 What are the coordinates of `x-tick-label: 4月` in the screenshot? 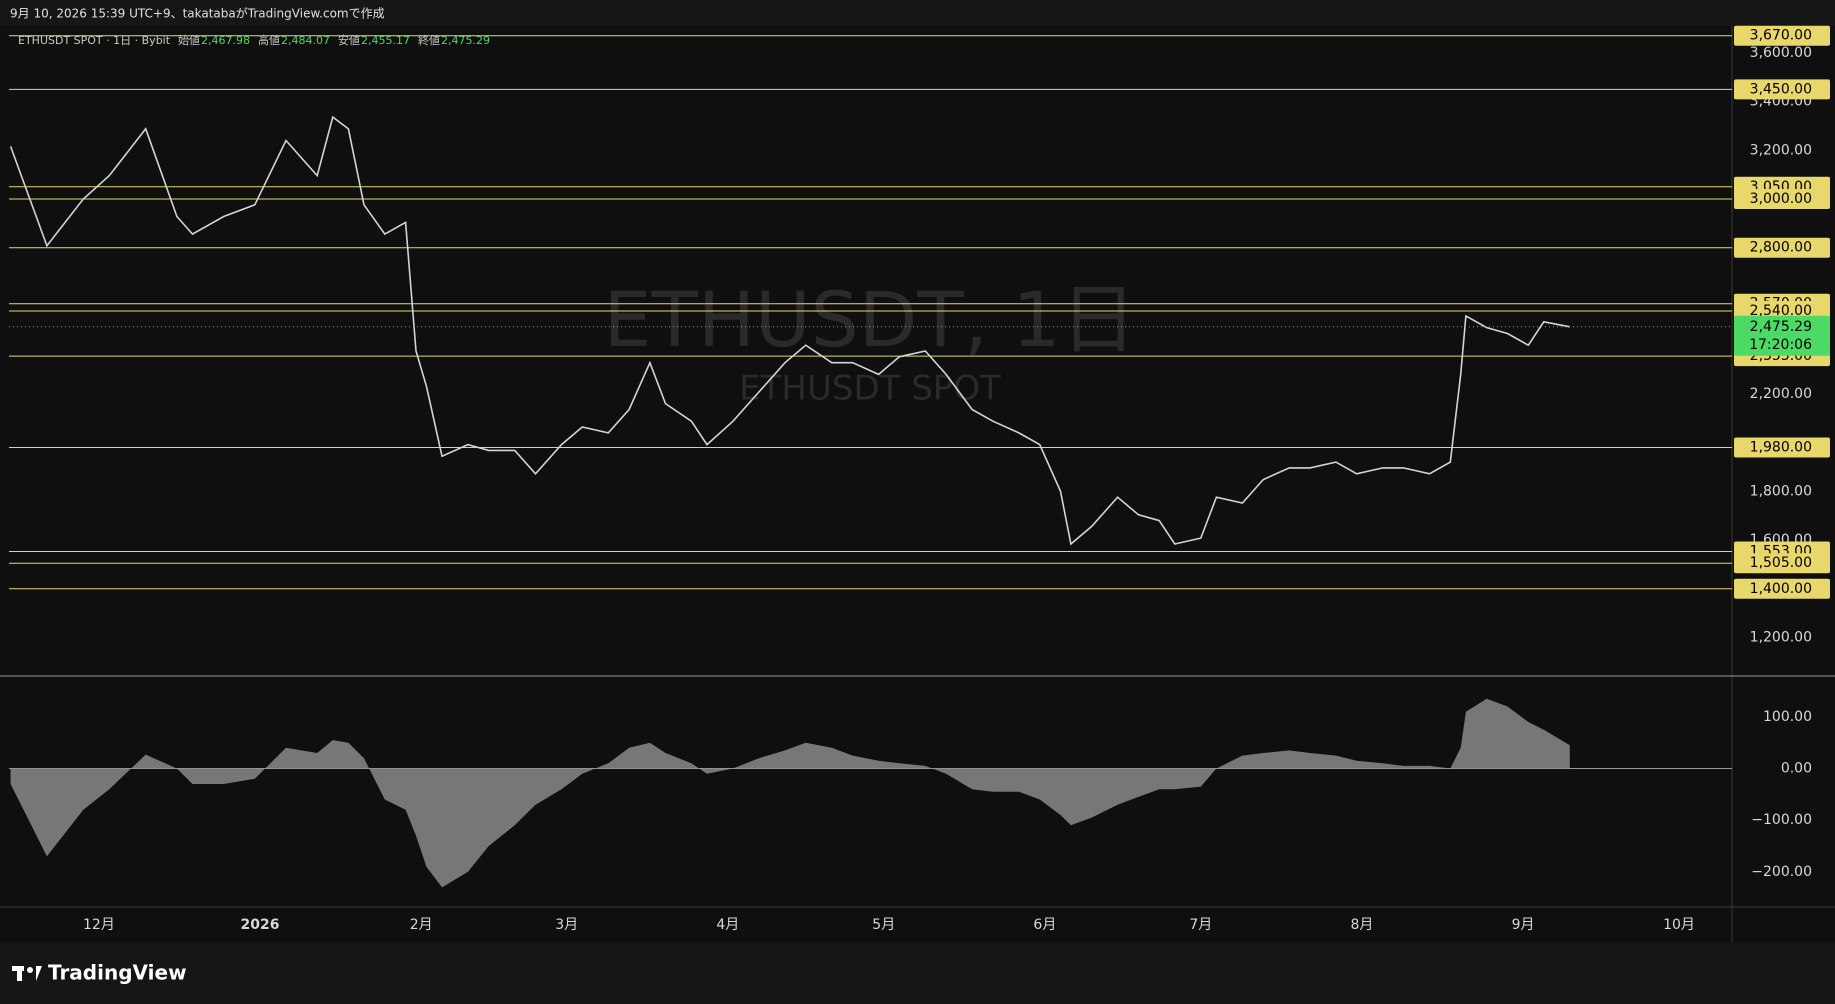 It's located at (727, 925).